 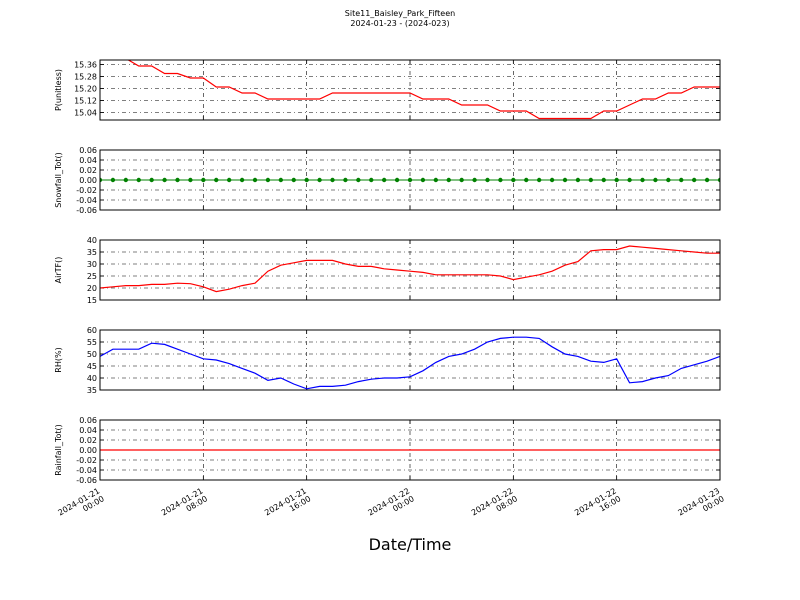 I want to click on y-tick-label: 55, so click(x=92, y=342).